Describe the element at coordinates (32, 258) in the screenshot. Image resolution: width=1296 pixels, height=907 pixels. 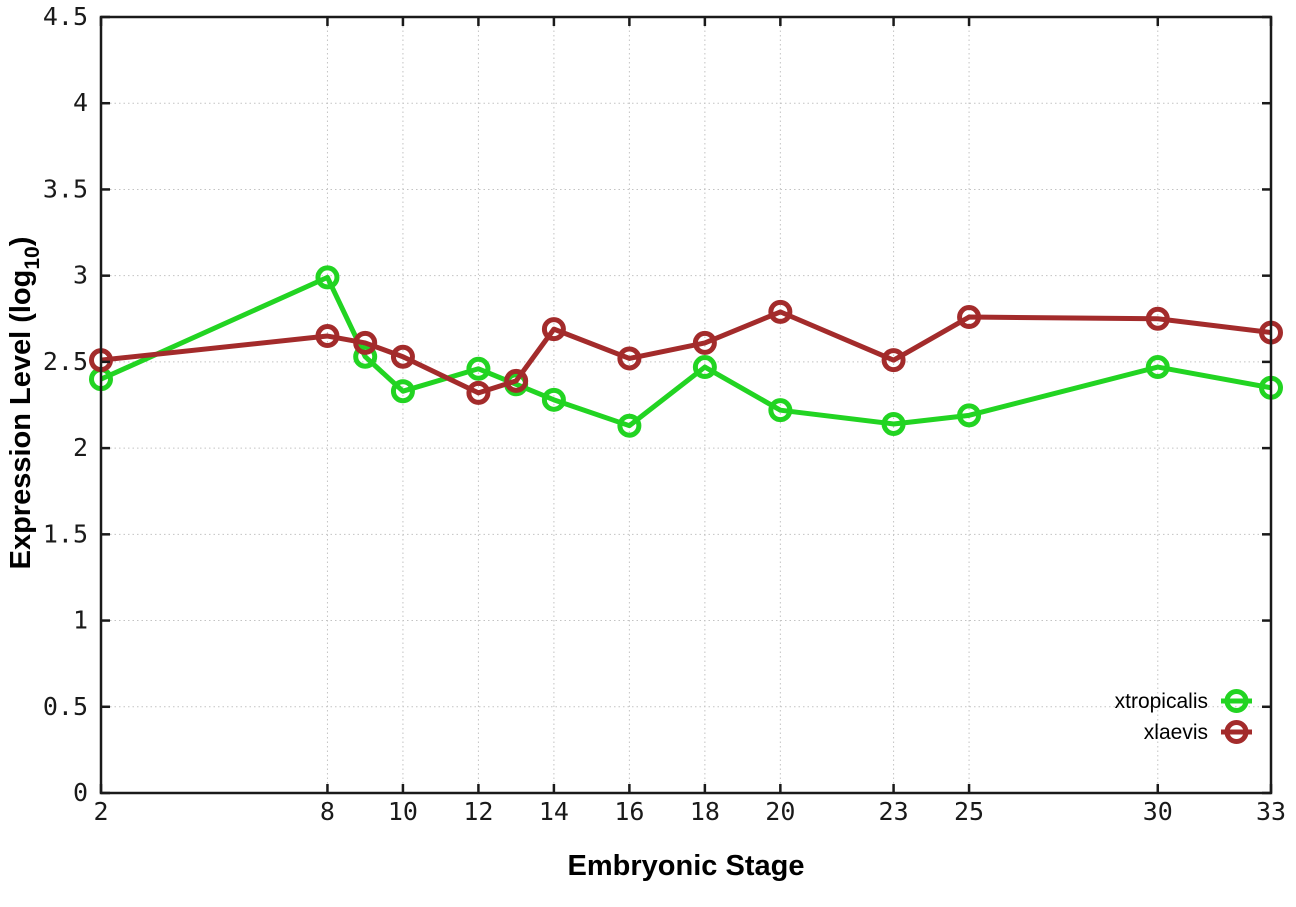
I see `y-axis-title-subscript: 10` at that location.